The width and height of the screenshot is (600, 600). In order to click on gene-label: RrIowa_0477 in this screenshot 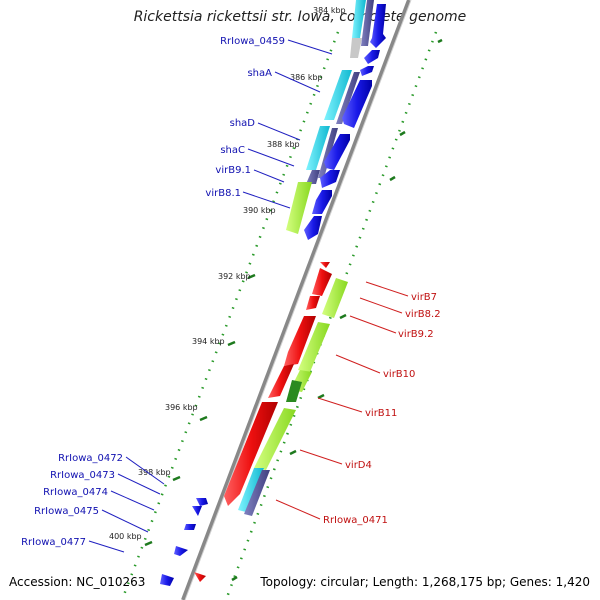, I will do `click(53, 542)`.